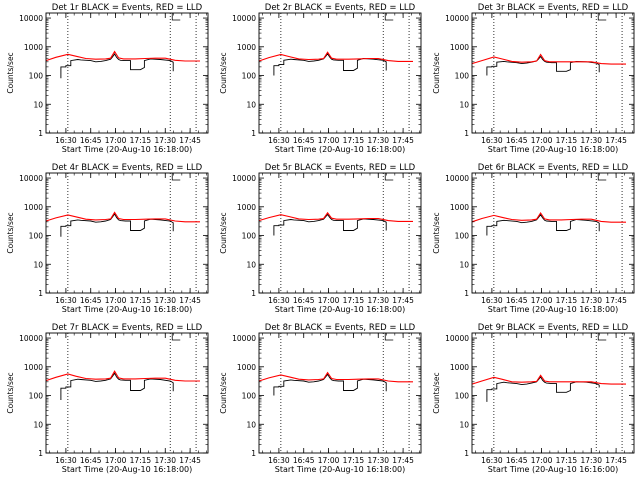 The image size is (640, 480). What do you see at coordinates (340, 8) in the screenshot?
I see `chart-title: Det 2r BLACK = Events, RED = LLD` at bounding box center [340, 8].